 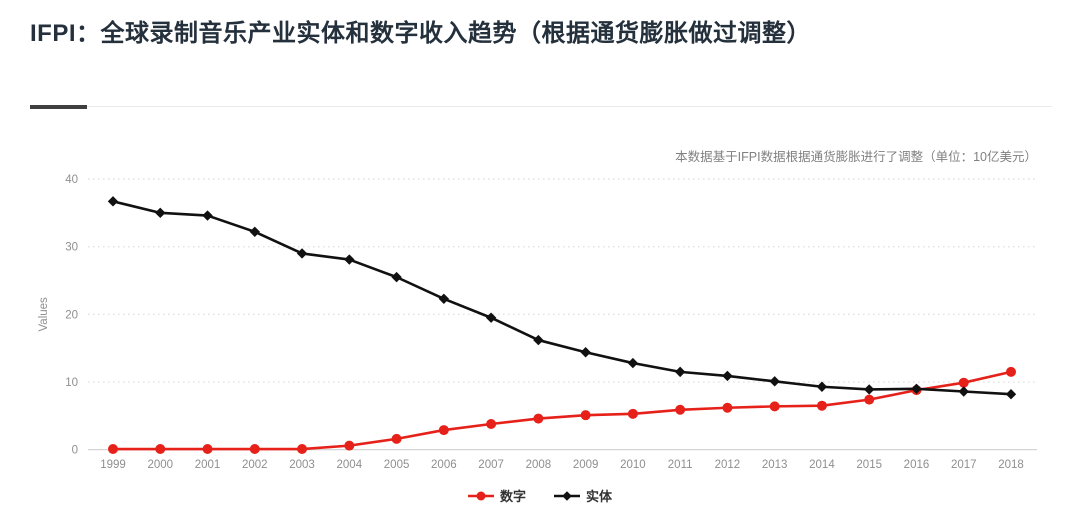 I want to click on x-tick-label: 2007, so click(x=491, y=465).